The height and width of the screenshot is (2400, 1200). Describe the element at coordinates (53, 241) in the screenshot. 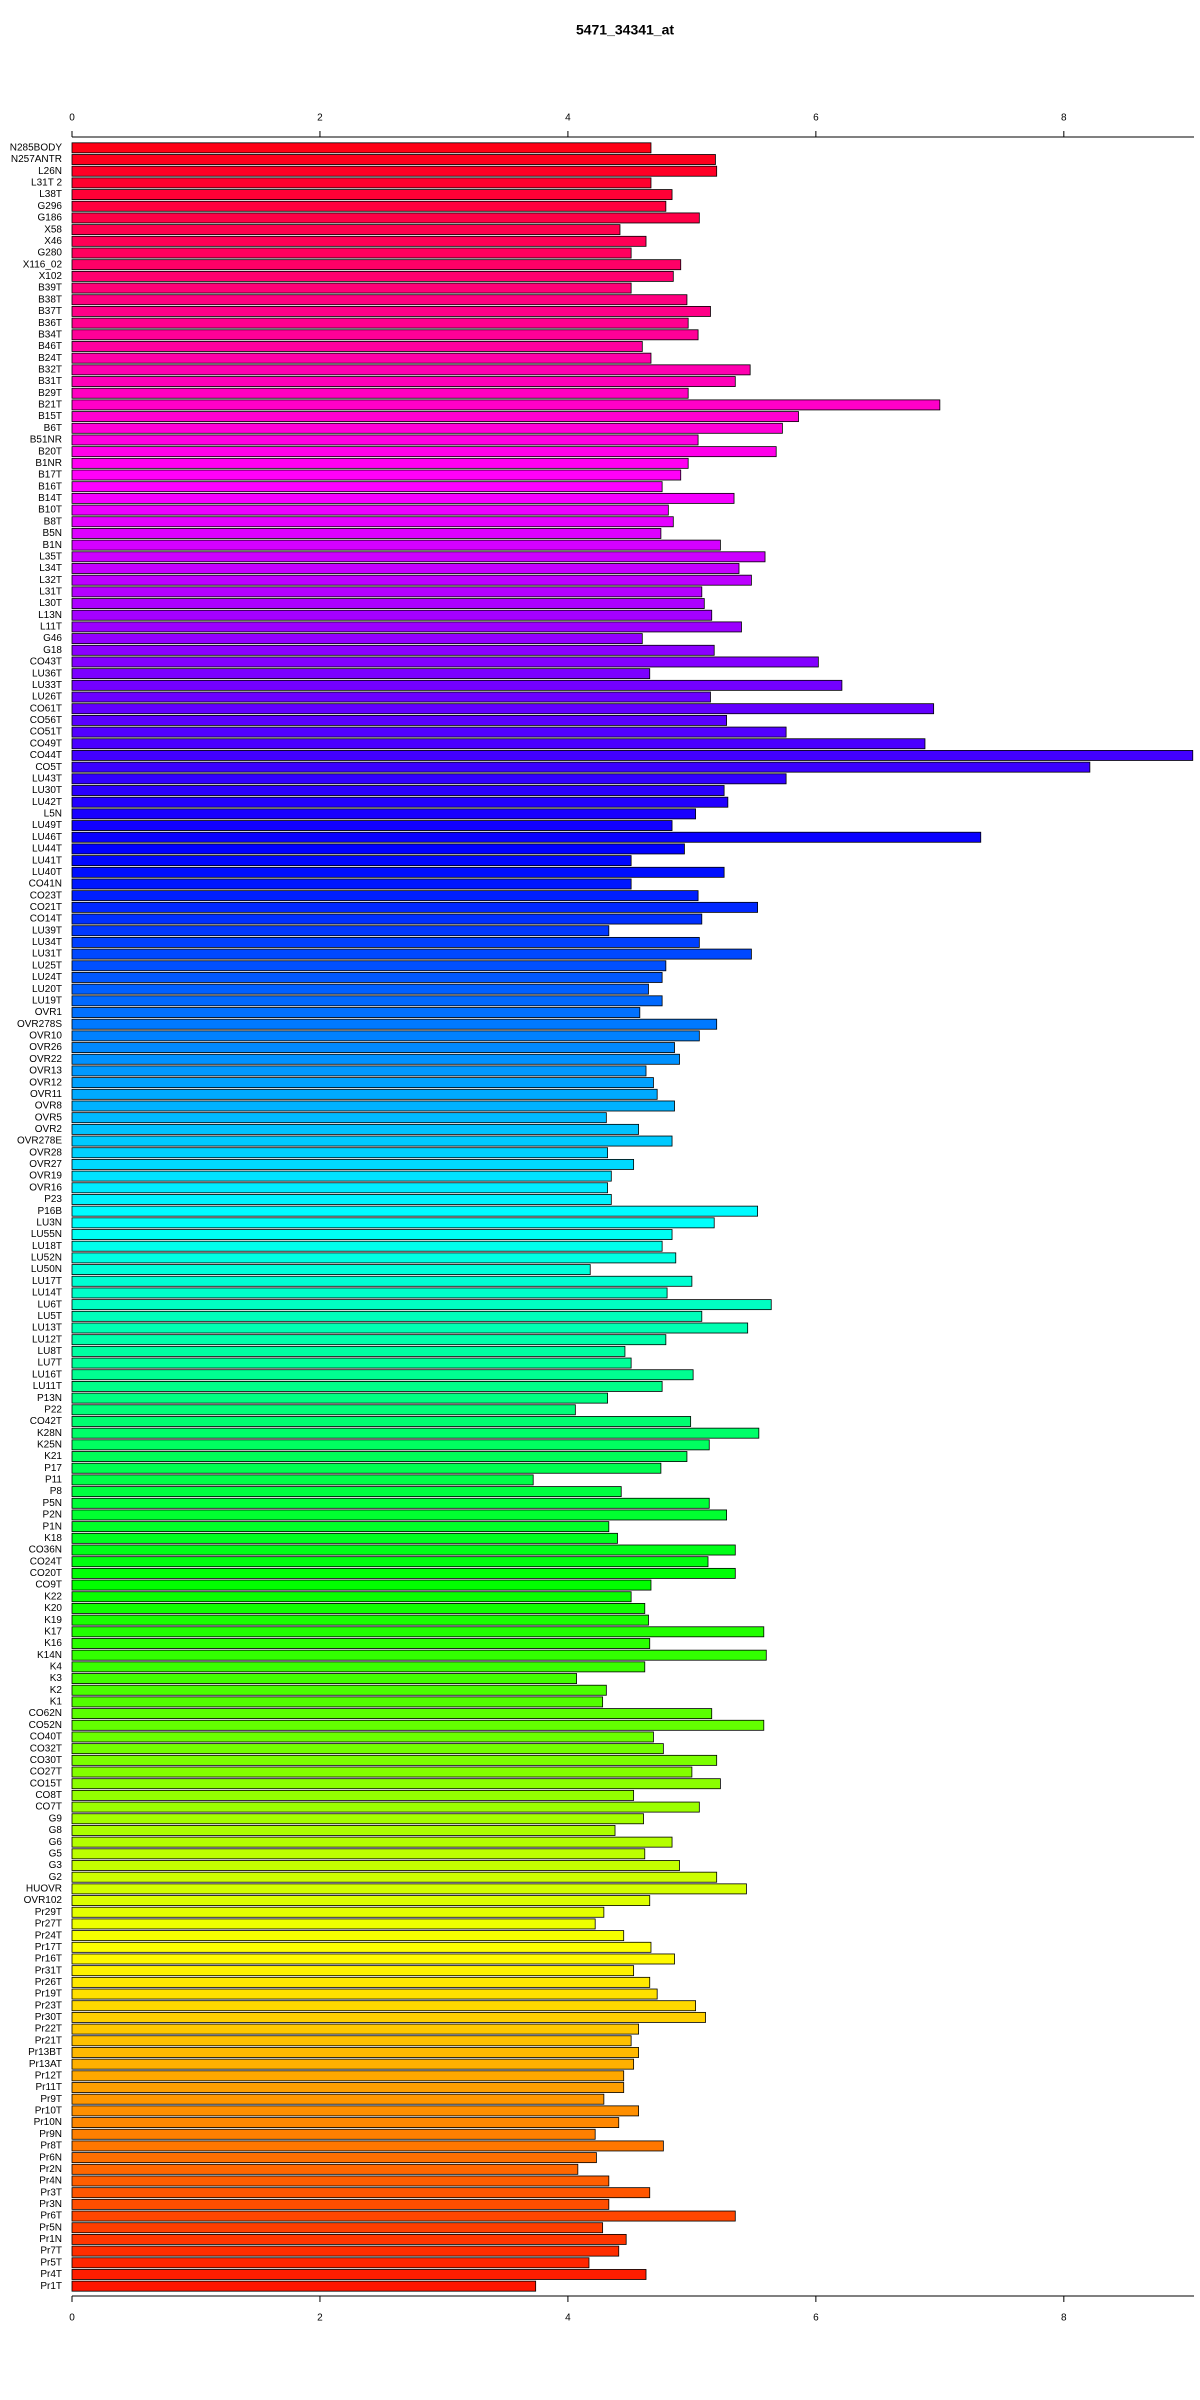

I see `y-tick-label: X46` at that location.